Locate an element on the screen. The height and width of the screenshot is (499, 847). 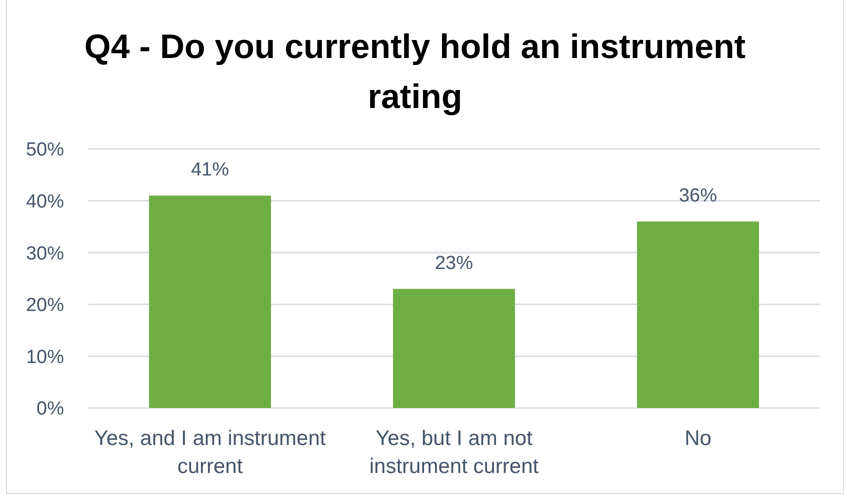
y-tick-label: 20% is located at coordinates (45, 305).